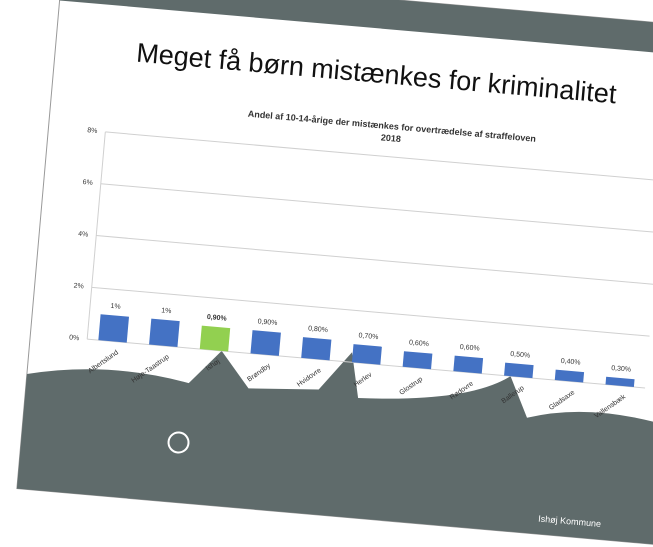 Image resolution: width=653 pixels, height=547 pixels. Describe the element at coordinates (520, 355) in the screenshot. I see `value-label: 0,50%` at that location.